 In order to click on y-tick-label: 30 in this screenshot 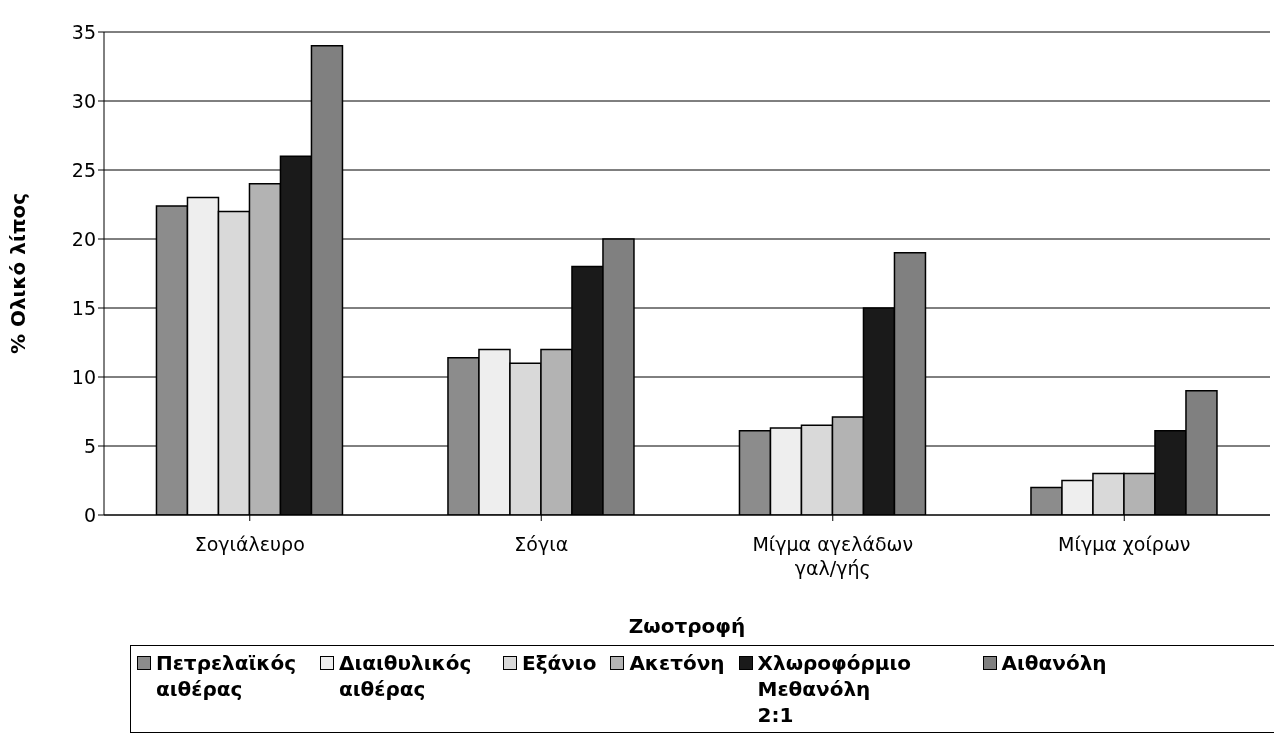, I will do `click(83, 100)`.